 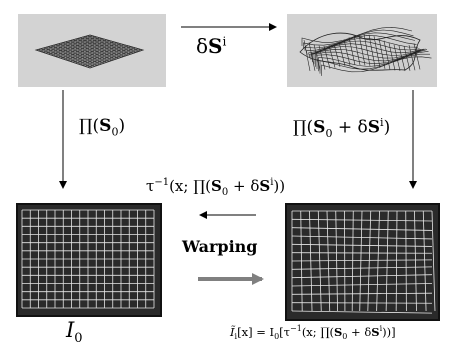 I want to click on right-arrow-label: ∏(S0 + δSi), so click(x=341, y=128).